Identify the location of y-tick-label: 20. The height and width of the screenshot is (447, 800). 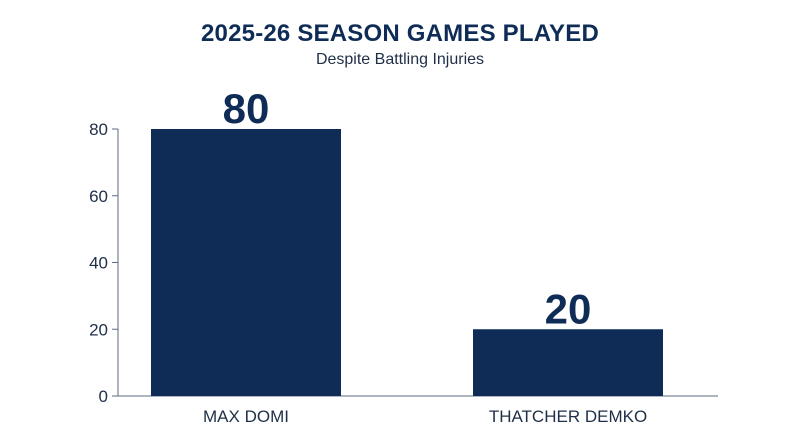
(98, 329).